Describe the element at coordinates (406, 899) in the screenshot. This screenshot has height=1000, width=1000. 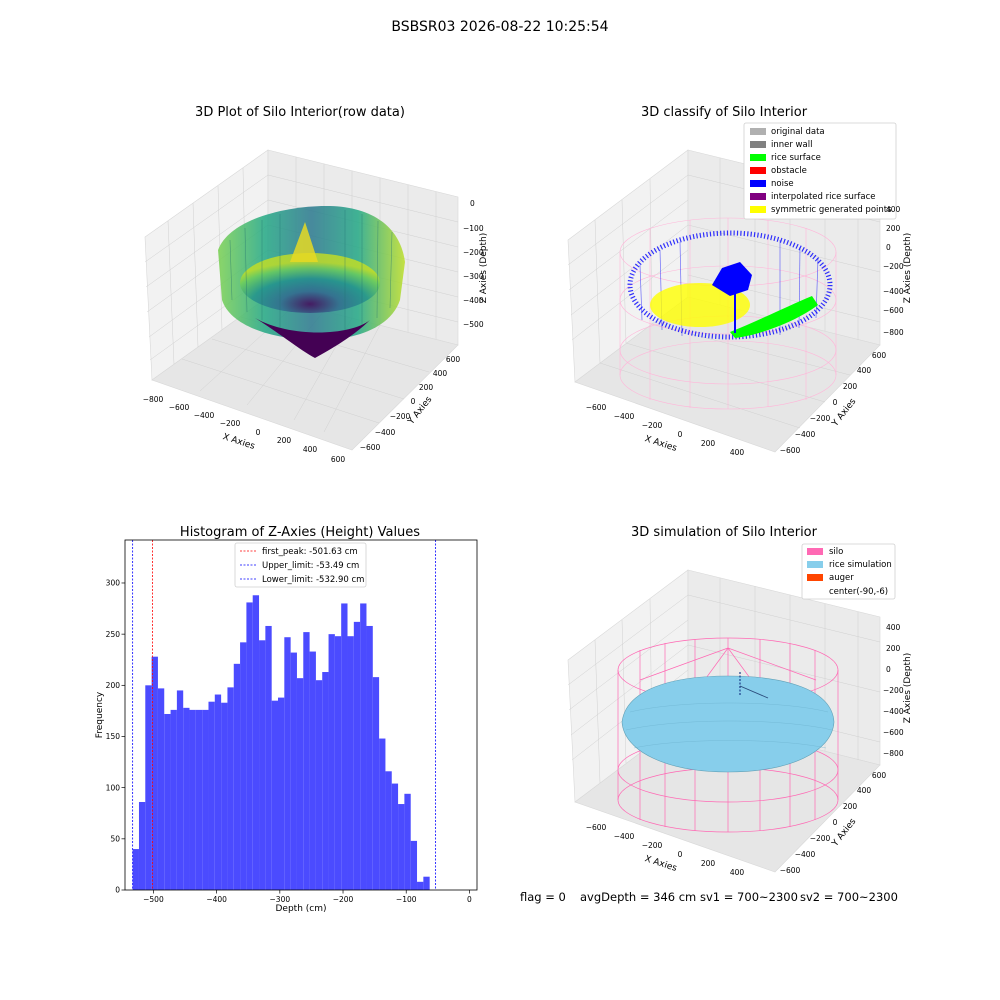
I see `x-tick-label: −100` at that location.